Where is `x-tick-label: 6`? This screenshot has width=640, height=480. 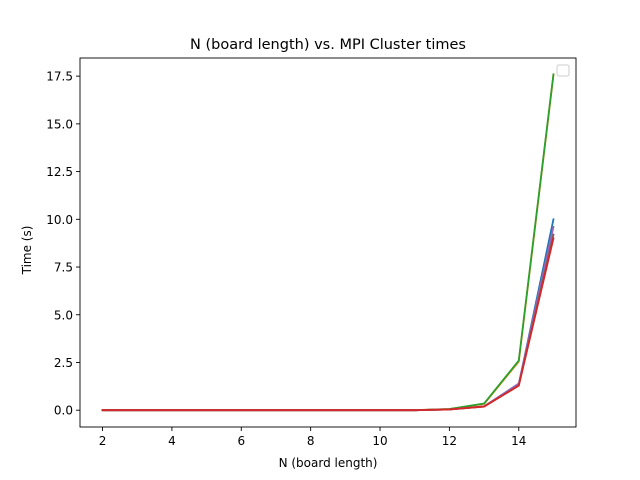
x-tick-label: 6 is located at coordinates (241, 441).